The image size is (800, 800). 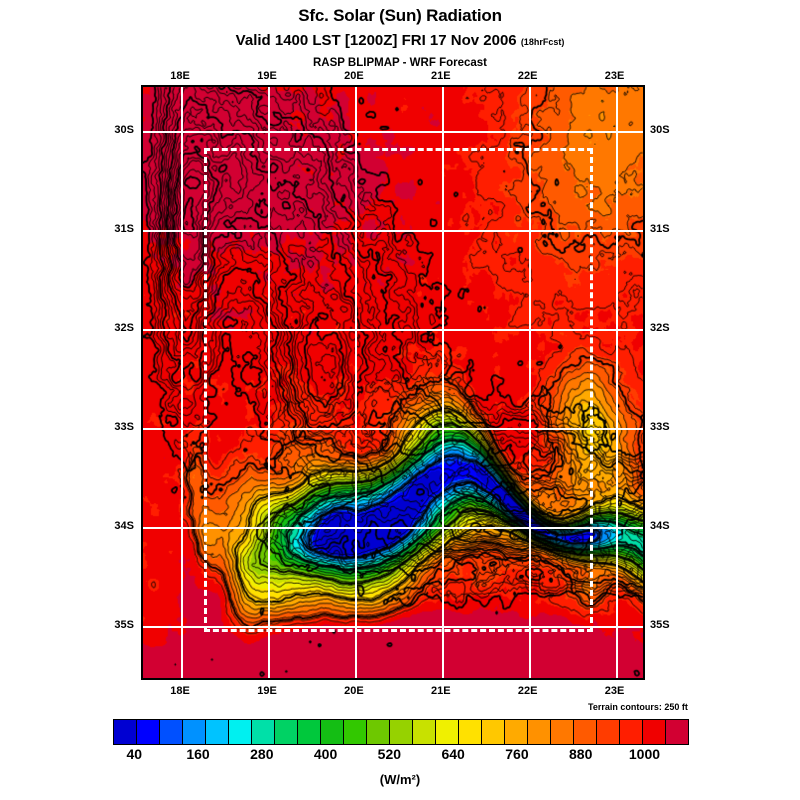 I want to click on xtick-top-23E: 23E, so click(x=614, y=76).